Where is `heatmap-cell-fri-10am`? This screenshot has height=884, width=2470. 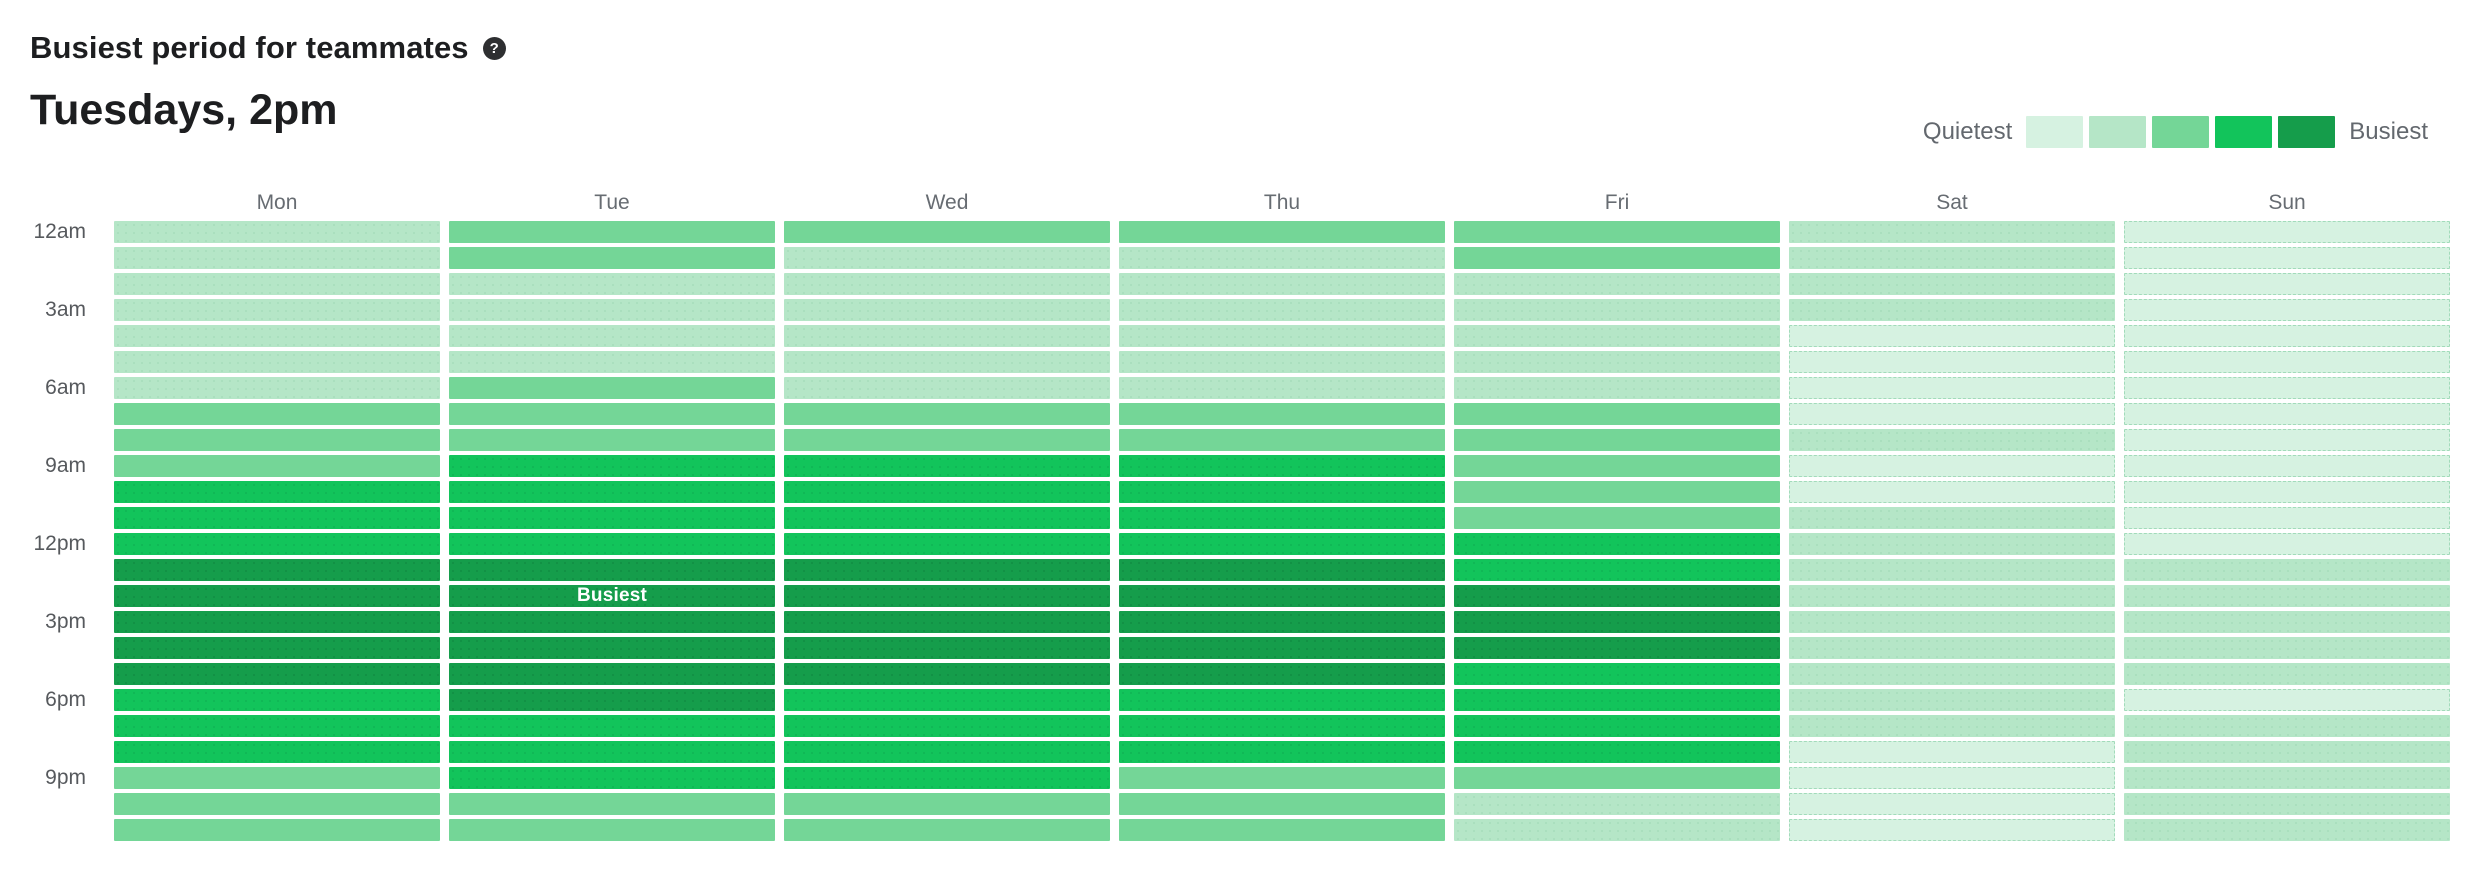 heatmap-cell-fri-10am is located at coordinates (1617, 492).